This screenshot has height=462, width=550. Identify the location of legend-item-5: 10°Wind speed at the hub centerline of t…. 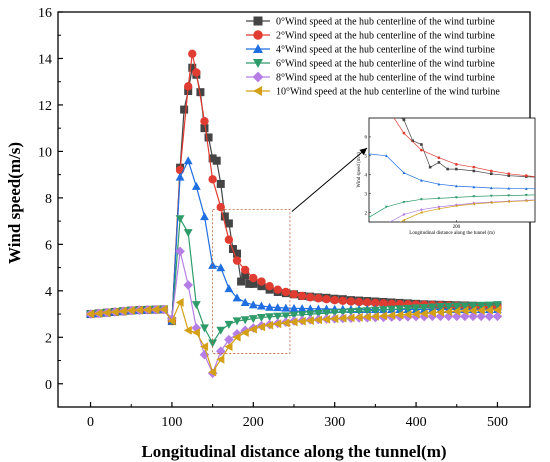
(373, 92).